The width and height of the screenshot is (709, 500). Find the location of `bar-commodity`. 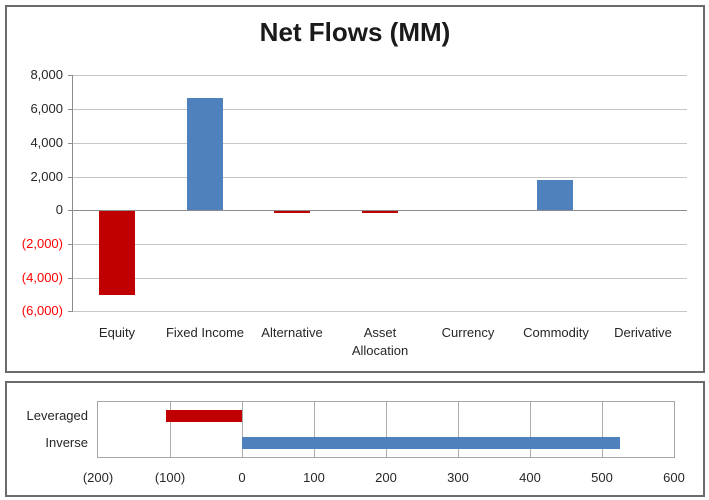

bar-commodity is located at coordinates (555, 195).